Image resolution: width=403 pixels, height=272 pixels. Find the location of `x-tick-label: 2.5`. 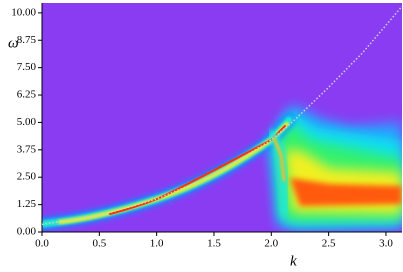

x-tick-label: 2.5 is located at coordinates (329, 244).